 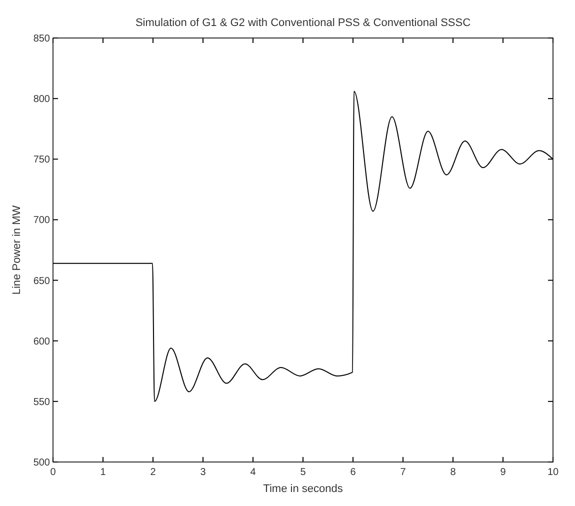 What do you see at coordinates (41, 463) in the screenshot?
I see `y-tick-label: 500` at bounding box center [41, 463].